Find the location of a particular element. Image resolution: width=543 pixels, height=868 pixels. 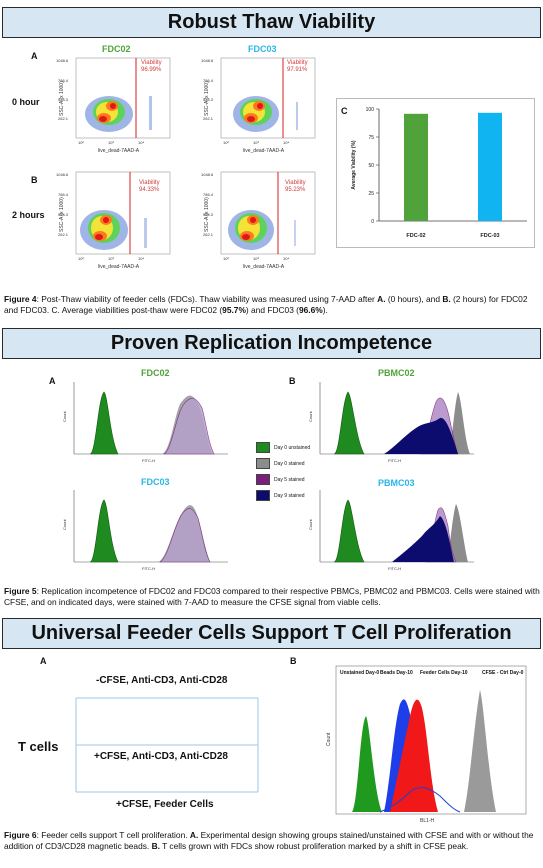

legend-item: Day 0 stained is located at coordinates (283, 463).